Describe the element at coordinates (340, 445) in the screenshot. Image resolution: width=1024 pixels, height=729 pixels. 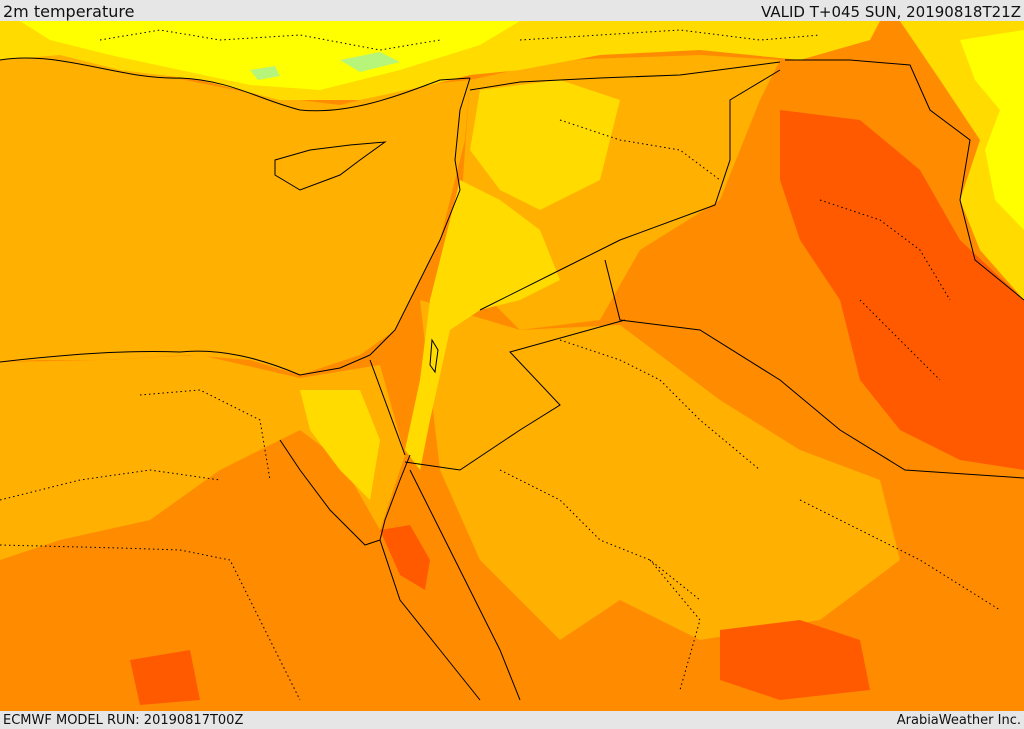
I see `sinai-cool-patch` at that location.